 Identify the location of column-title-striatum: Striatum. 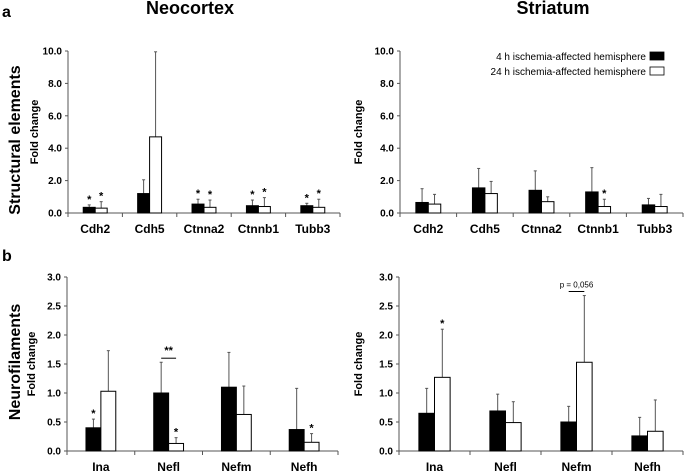
(552, 9).